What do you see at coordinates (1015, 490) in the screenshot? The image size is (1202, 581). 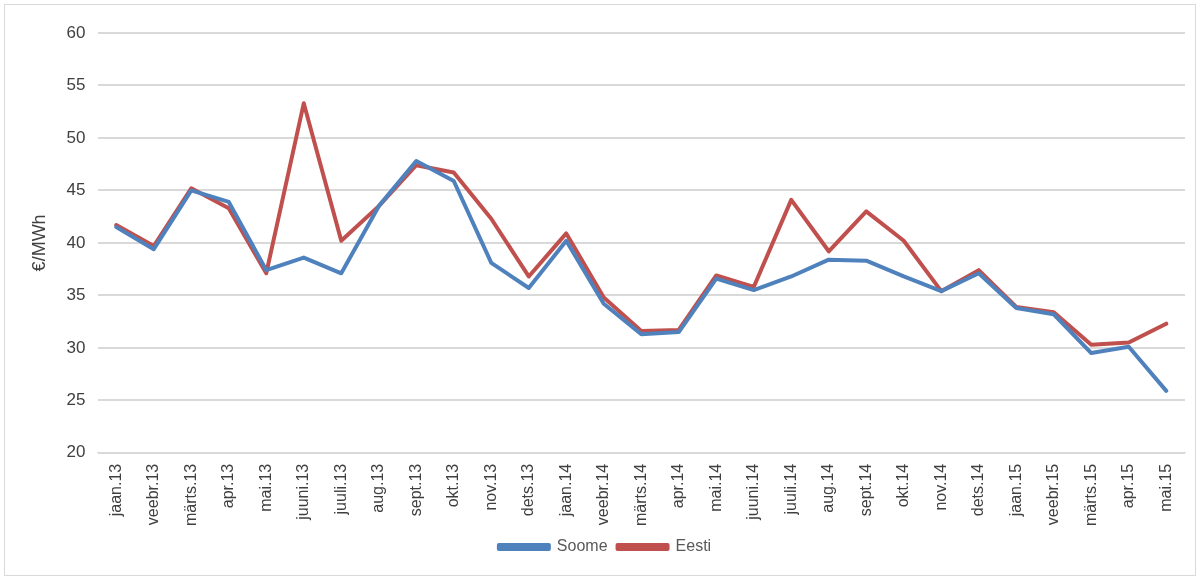 I see `x-tick-label: jaan.15` at bounding box center [1015, 490].